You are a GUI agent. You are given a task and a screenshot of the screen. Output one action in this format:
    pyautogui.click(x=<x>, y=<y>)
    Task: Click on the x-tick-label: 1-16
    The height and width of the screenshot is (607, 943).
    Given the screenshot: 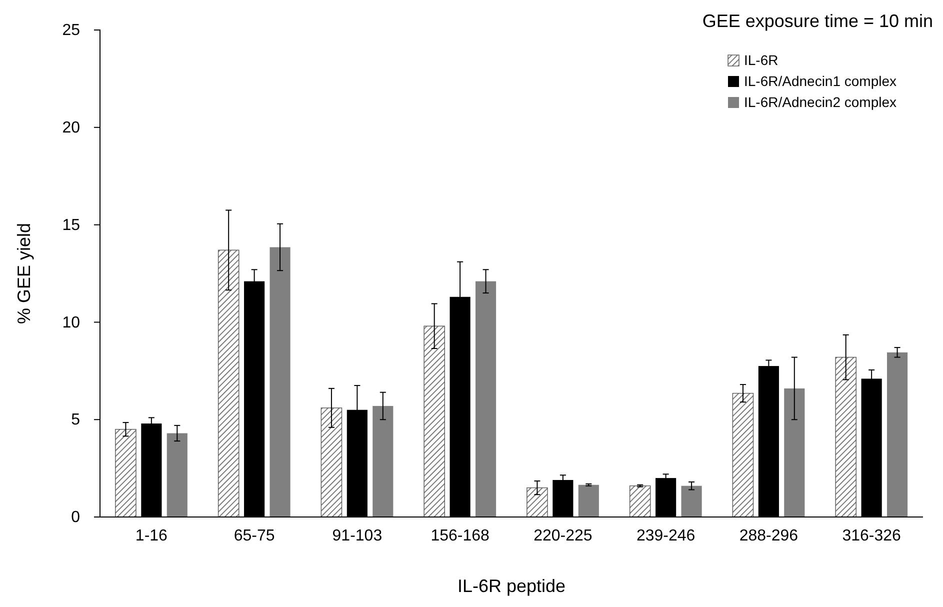 What is the action you would take?
    pyautogui.click(x=151, y=535)
    